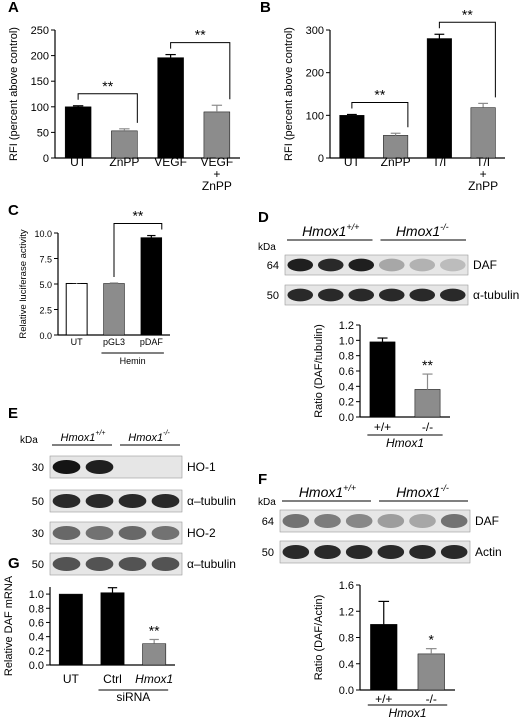 The image size is (520, 718). What do you see at coordinates (36, 609) in the screenshot?
I see `y-tick-label-G: 0.8` at bounding box center [36, 609].